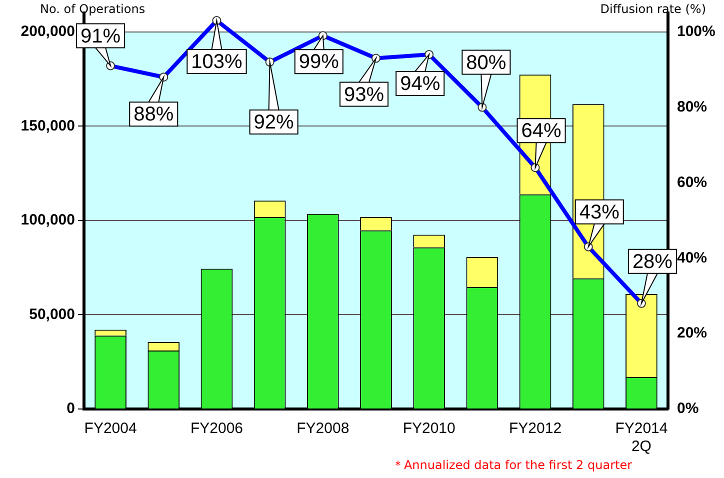 The height and width of the screenshot is (478, 724). I want to click on data-label: 64%, so click(541, 131).